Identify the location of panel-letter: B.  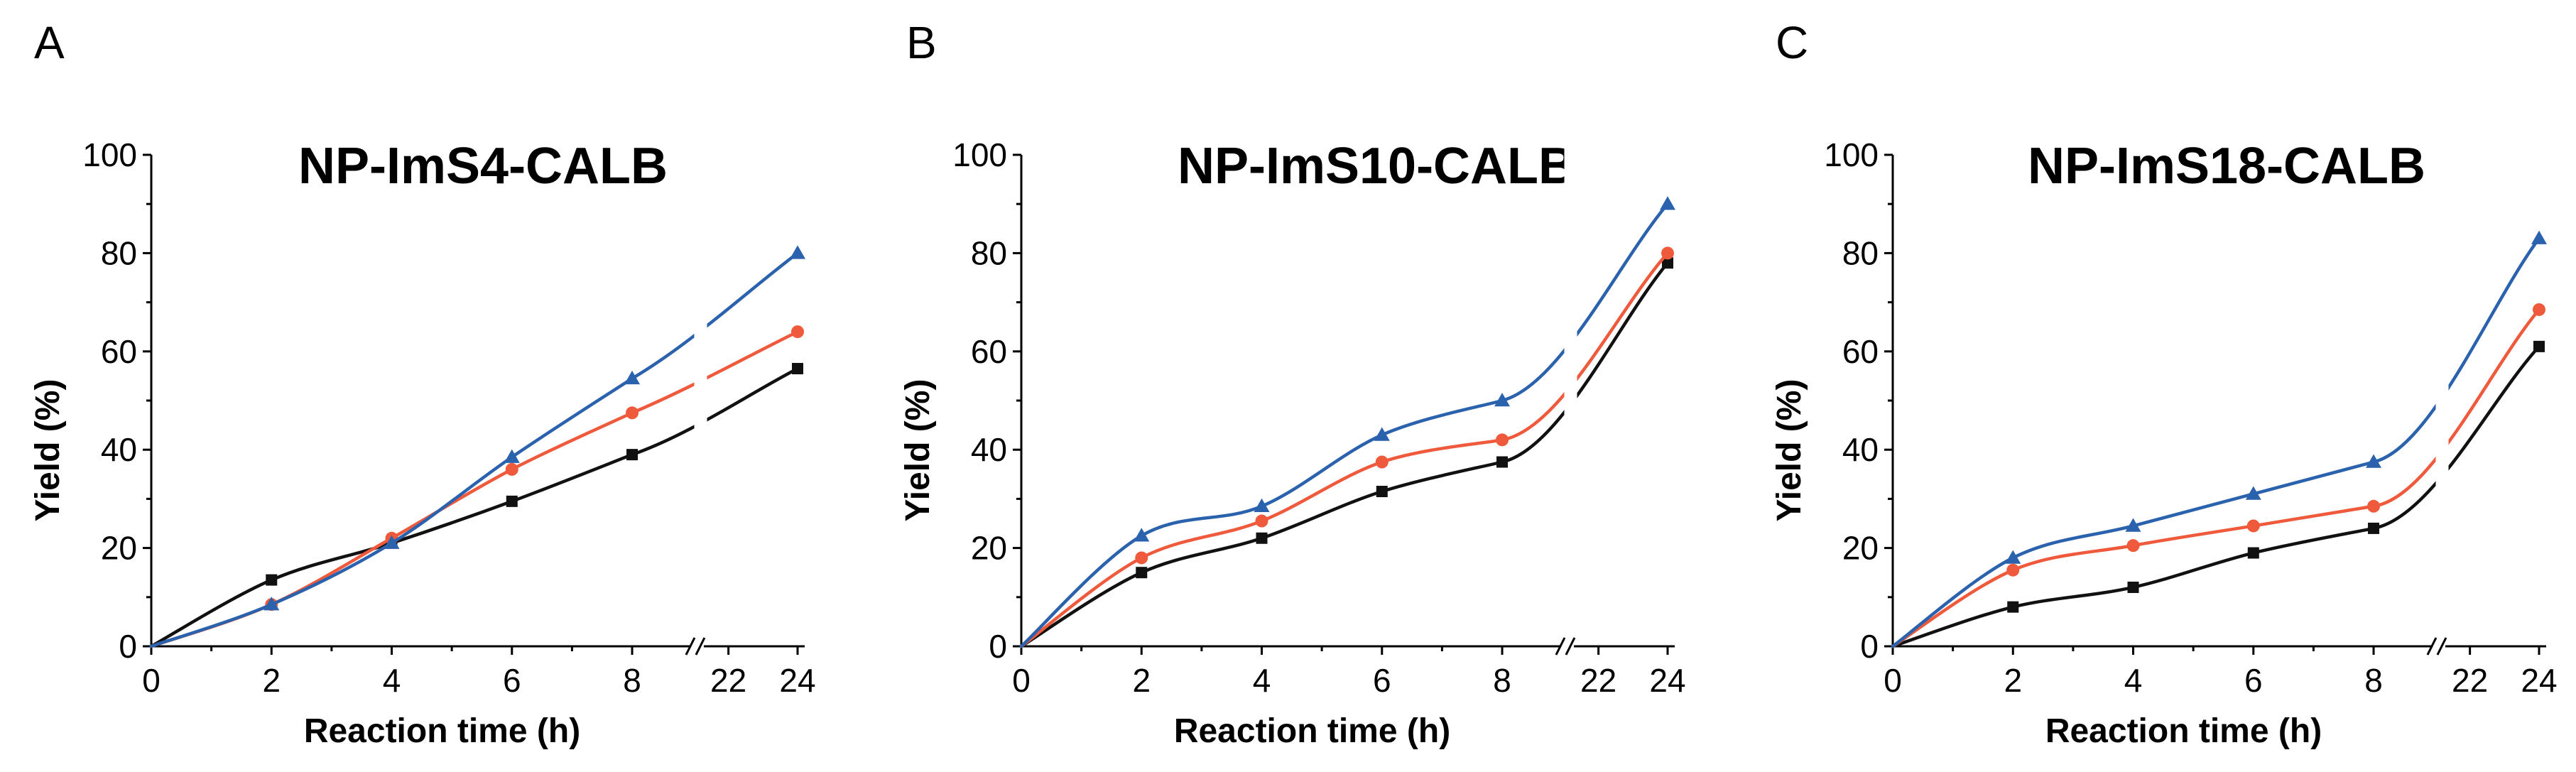
(921, 42).